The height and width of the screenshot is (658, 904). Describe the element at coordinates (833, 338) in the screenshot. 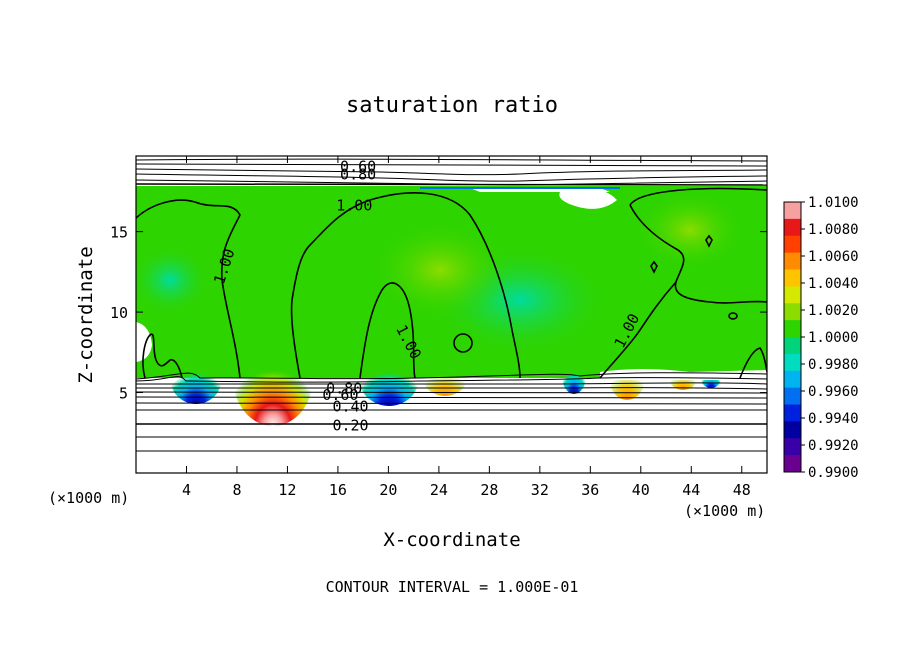

I see `colorbar-label: 1.0000` at that location.